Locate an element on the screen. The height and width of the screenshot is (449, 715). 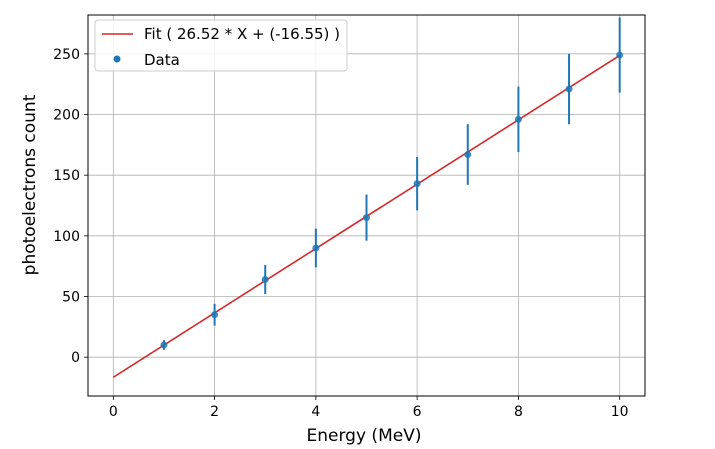
x-tick-label: 2 is located at coordinates (214, 412).